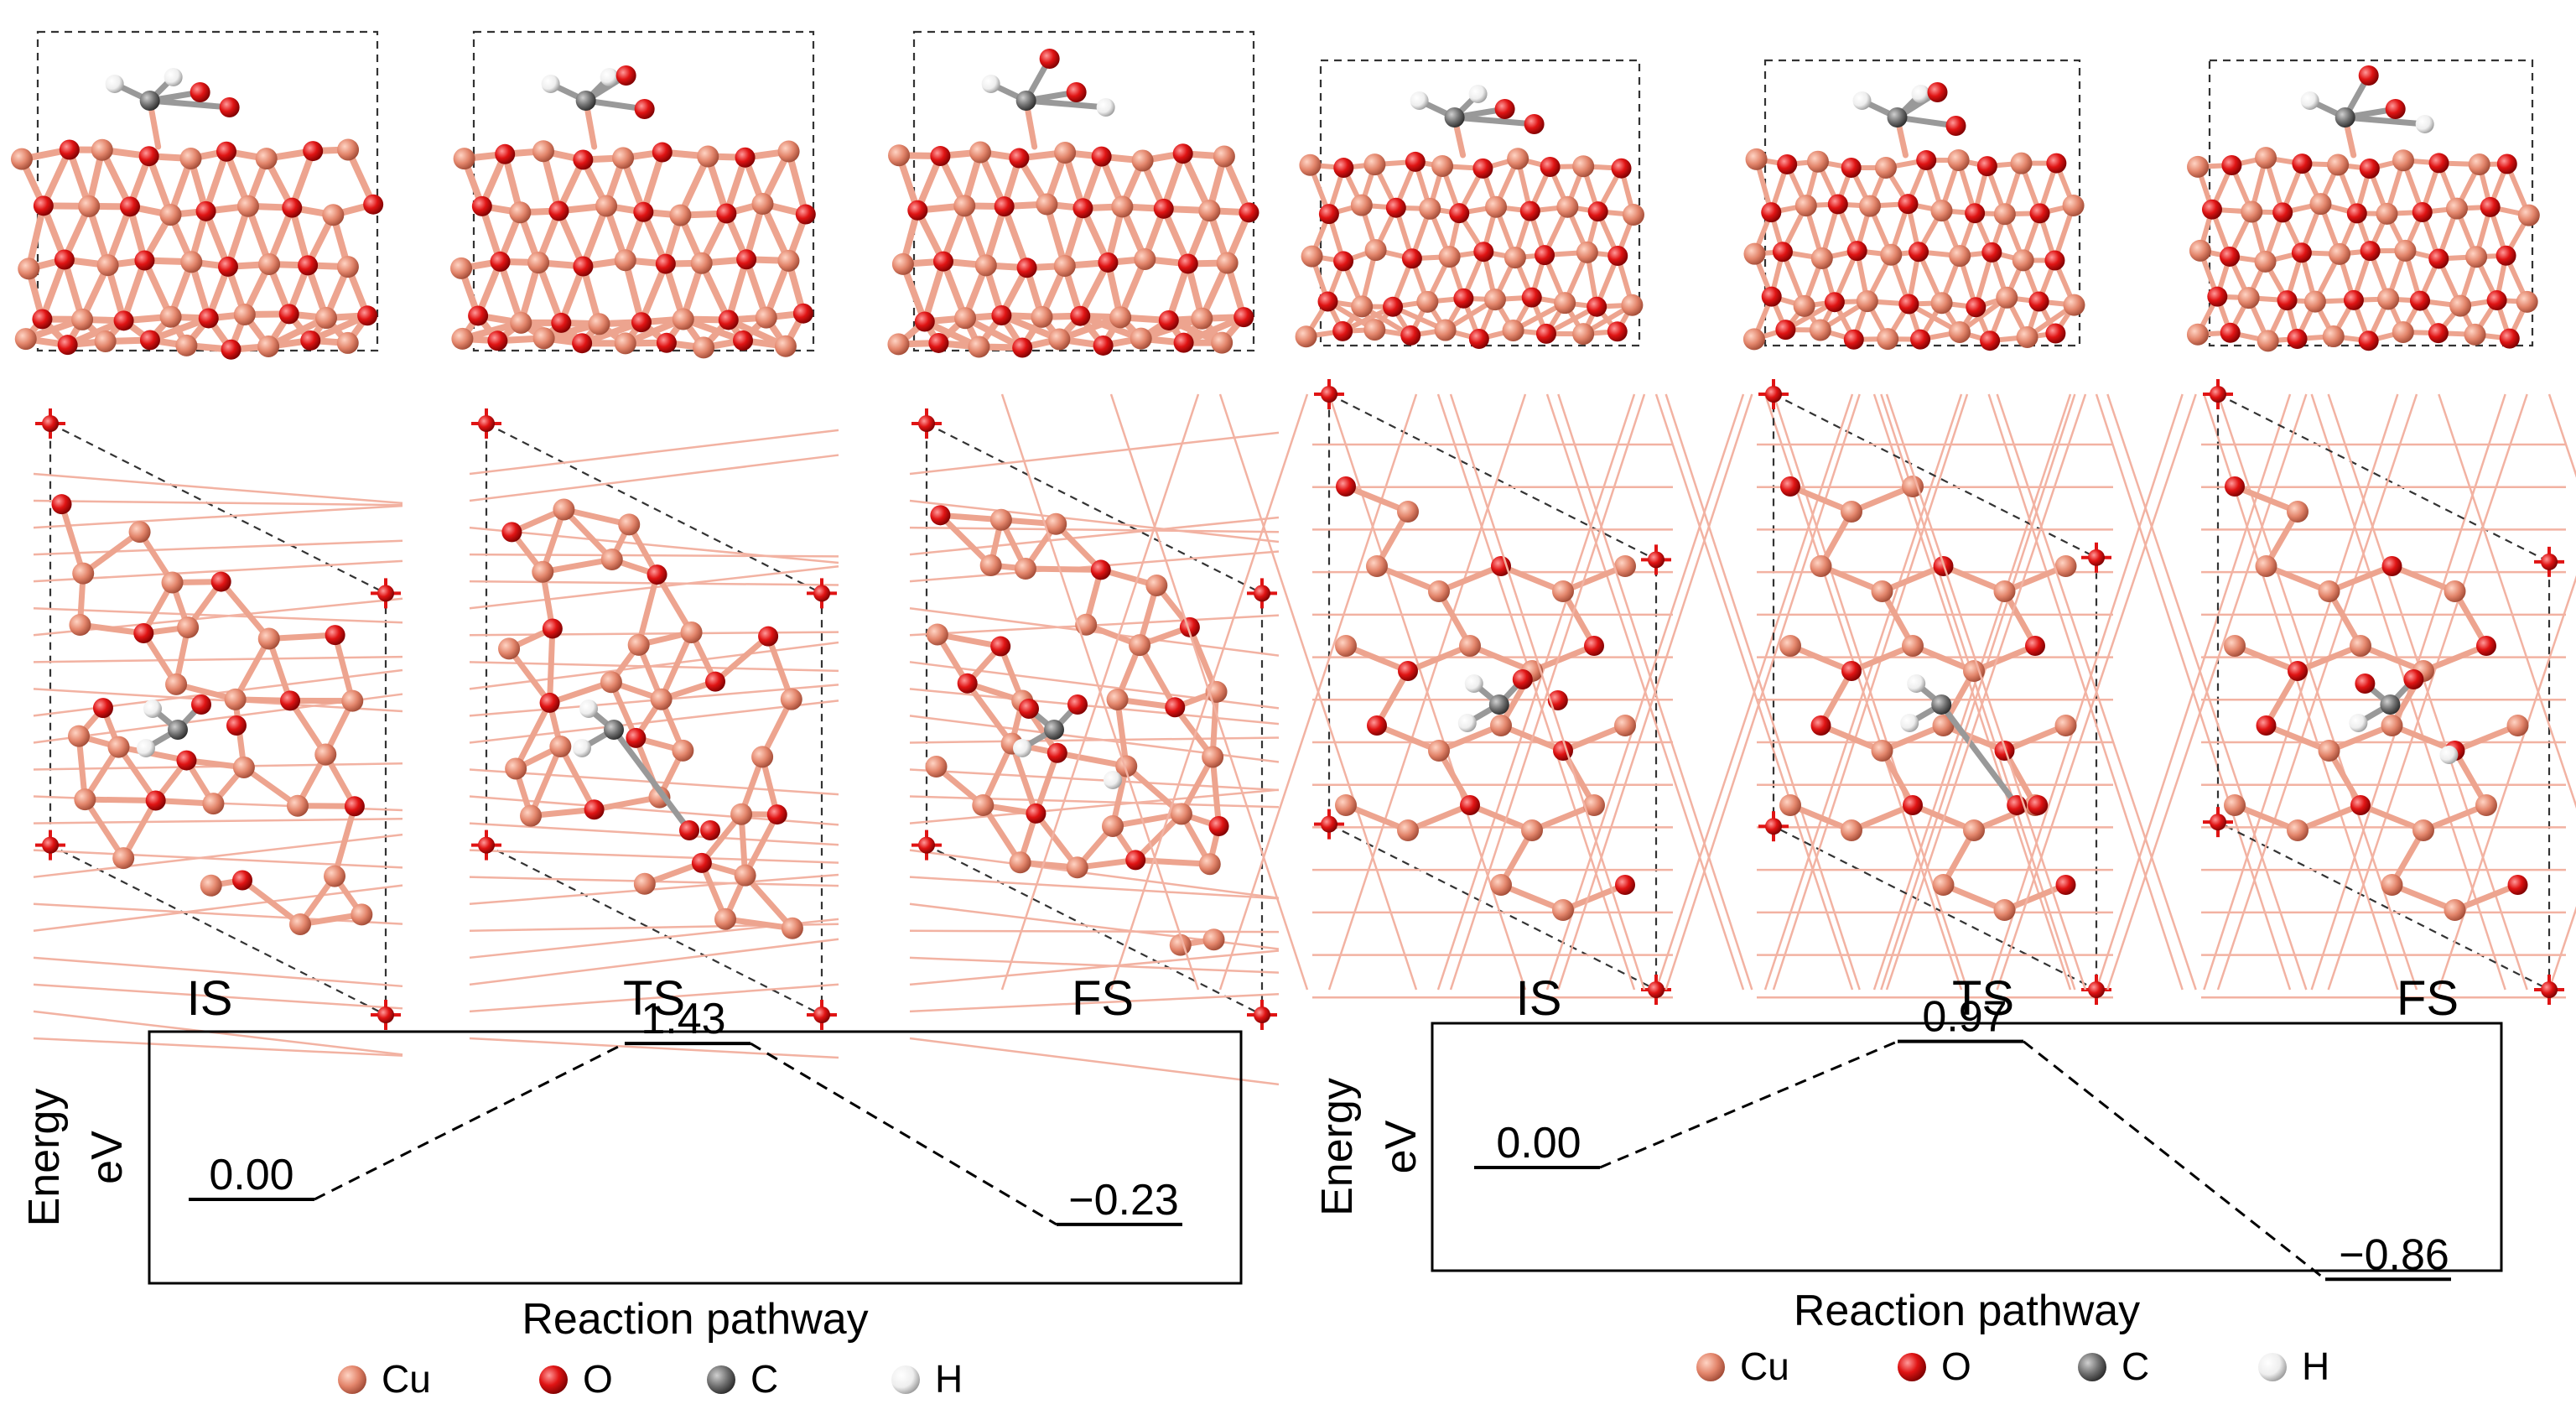  Describe the element at coordinates (1964, 1017) in the screenshot. I see `energy-value-ts: 0.97` at that location.